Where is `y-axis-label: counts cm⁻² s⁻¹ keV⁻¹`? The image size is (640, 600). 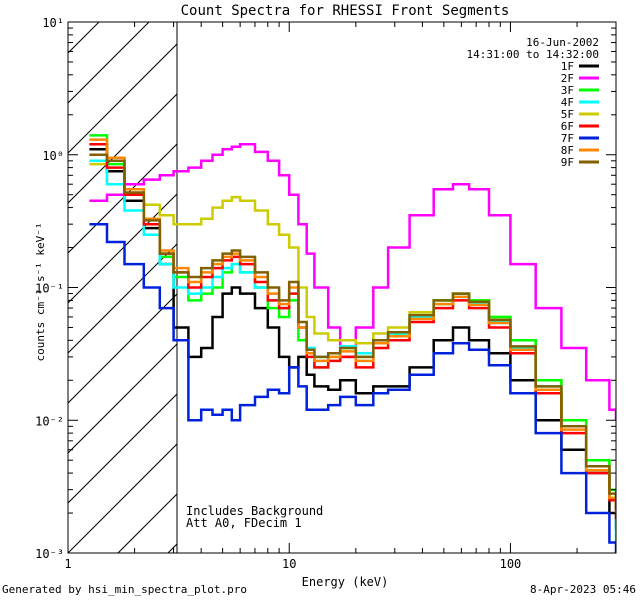
y-axis-label: counts cm⁻² s⁻¹ keV⁻¹ is located at coordinates (40, 291).